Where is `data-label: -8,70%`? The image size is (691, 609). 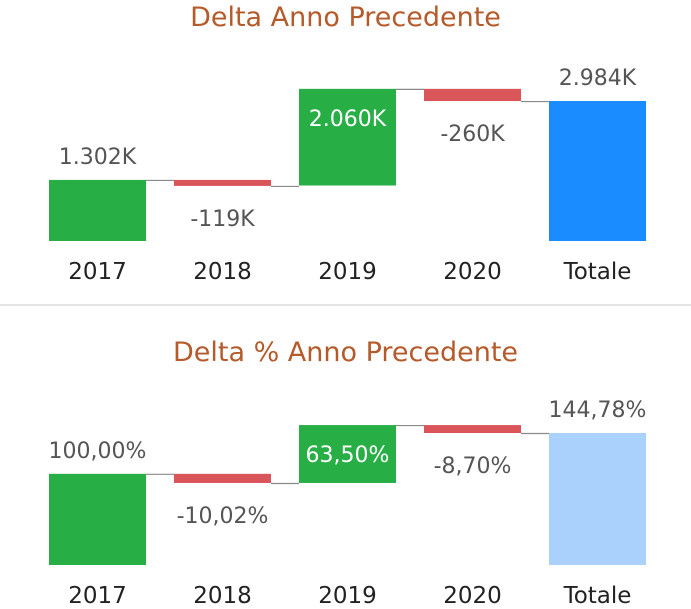 data-label: -8,70% is located at coordinates (473, 466).